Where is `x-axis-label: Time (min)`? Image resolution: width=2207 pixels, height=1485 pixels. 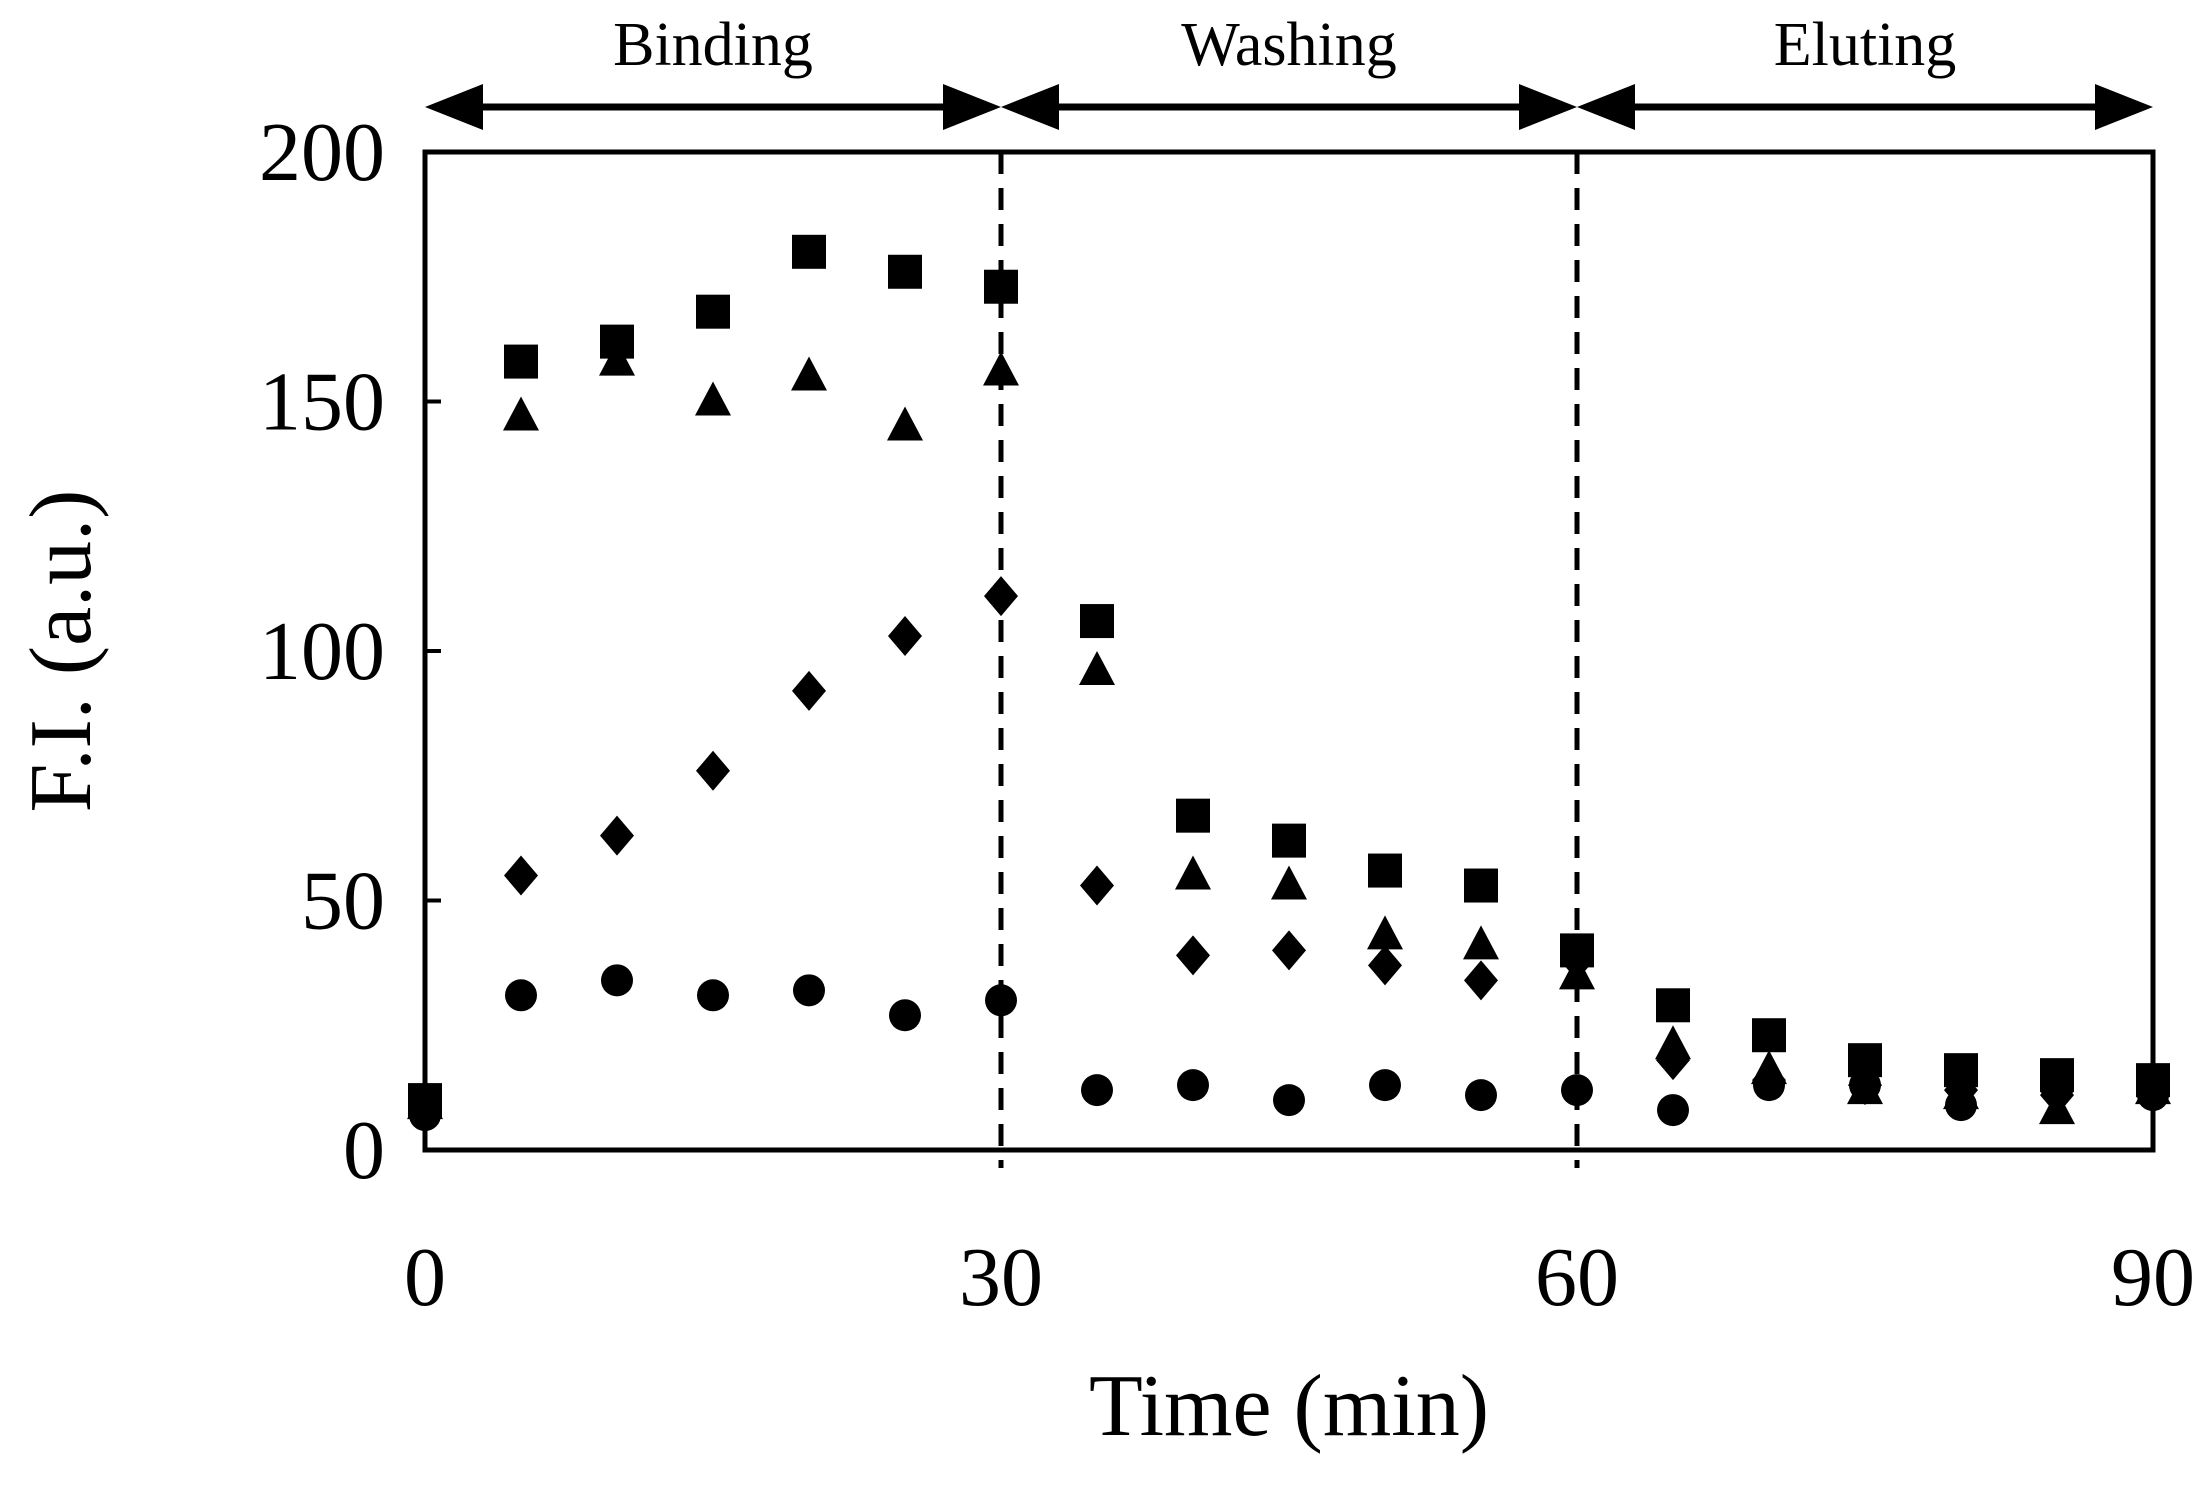
x-axis-label: Time (min) is located at coordinates (1289, 1406).